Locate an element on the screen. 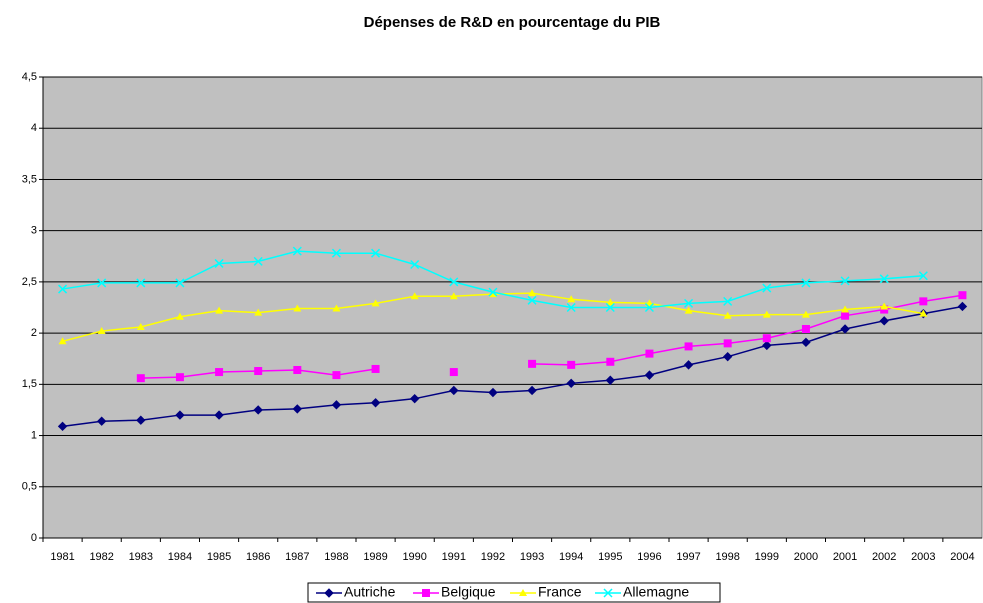  x-tick-label: 1989 is located at coordinates (375, 557).